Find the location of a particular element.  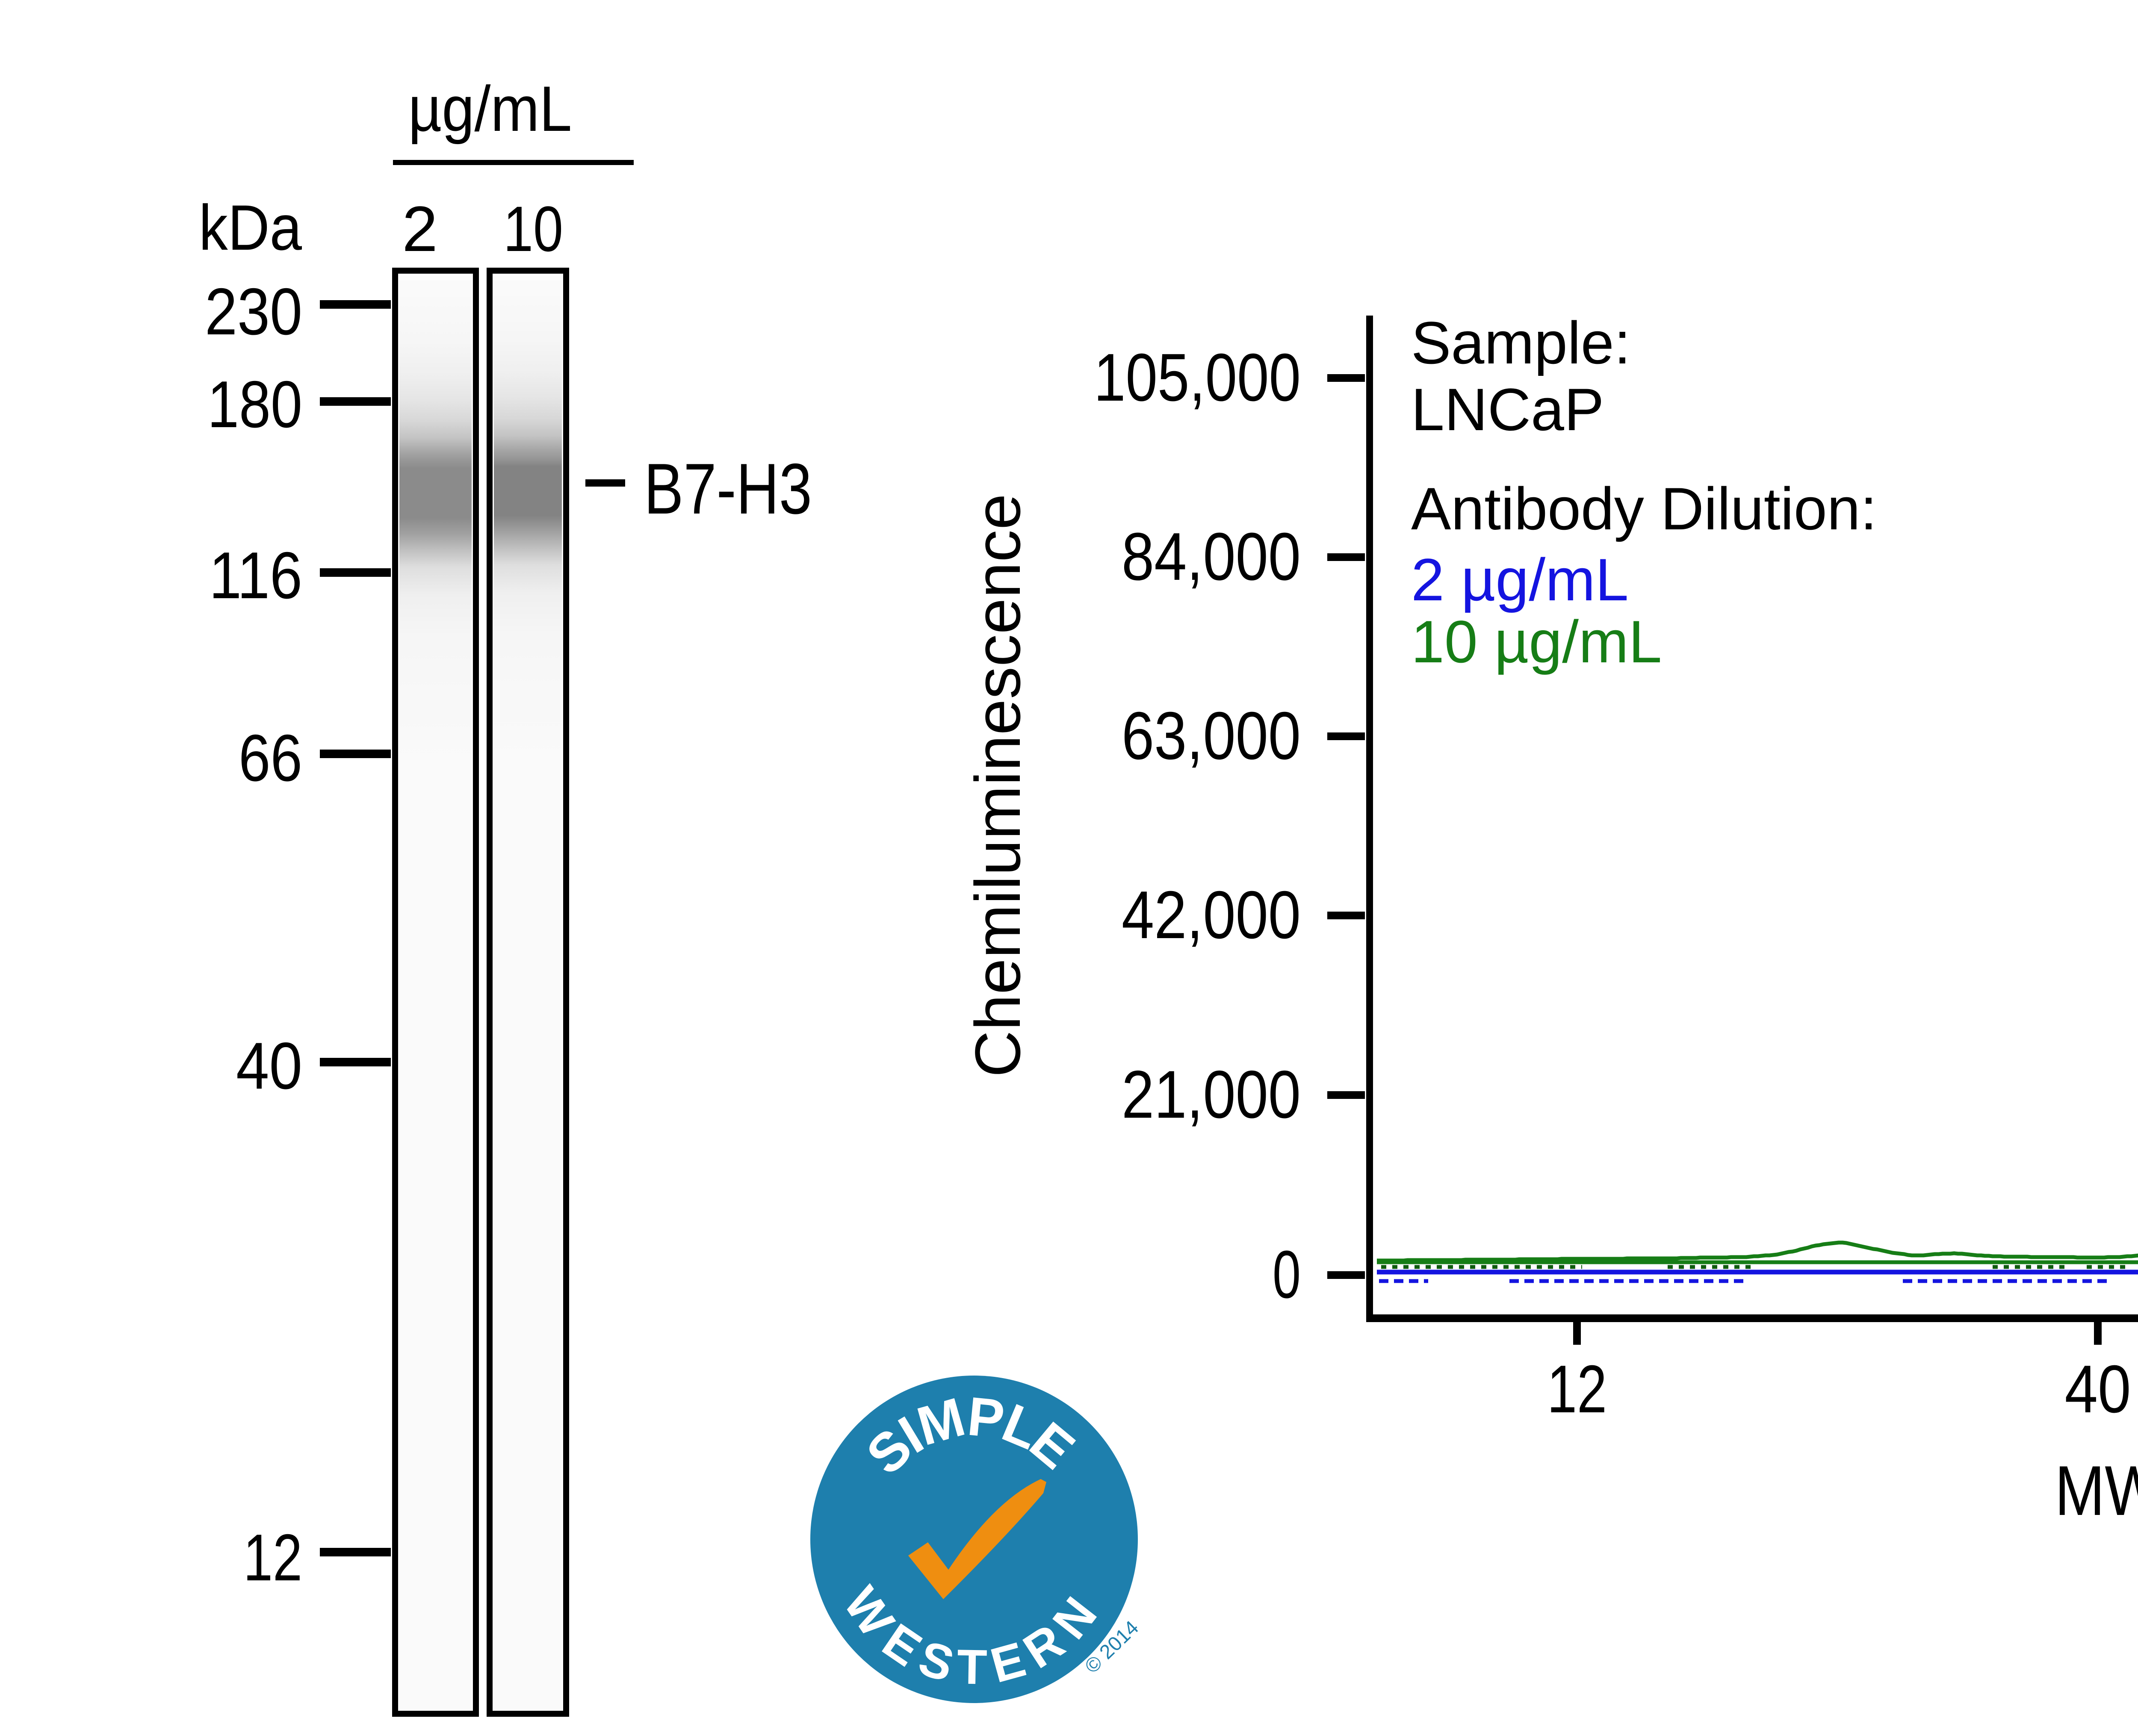

svg-text: 42,000 is located at coordinates (1211, 915).